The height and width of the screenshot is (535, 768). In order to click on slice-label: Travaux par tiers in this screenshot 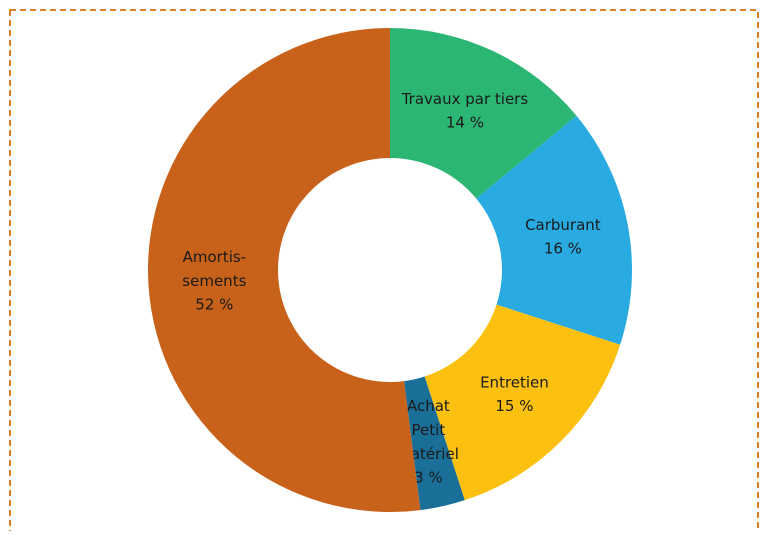, I will do `click(465, 98)`.